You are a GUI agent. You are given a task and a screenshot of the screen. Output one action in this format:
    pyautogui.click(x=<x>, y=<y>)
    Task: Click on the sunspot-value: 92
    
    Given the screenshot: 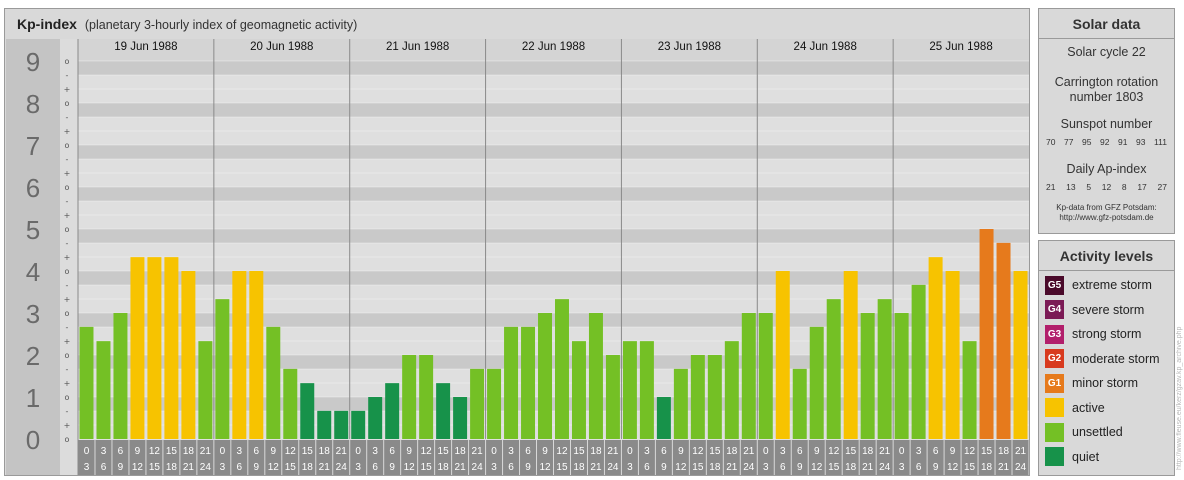 What is the action you would take?
    pyautogui.click(x=1105, y=142)
    